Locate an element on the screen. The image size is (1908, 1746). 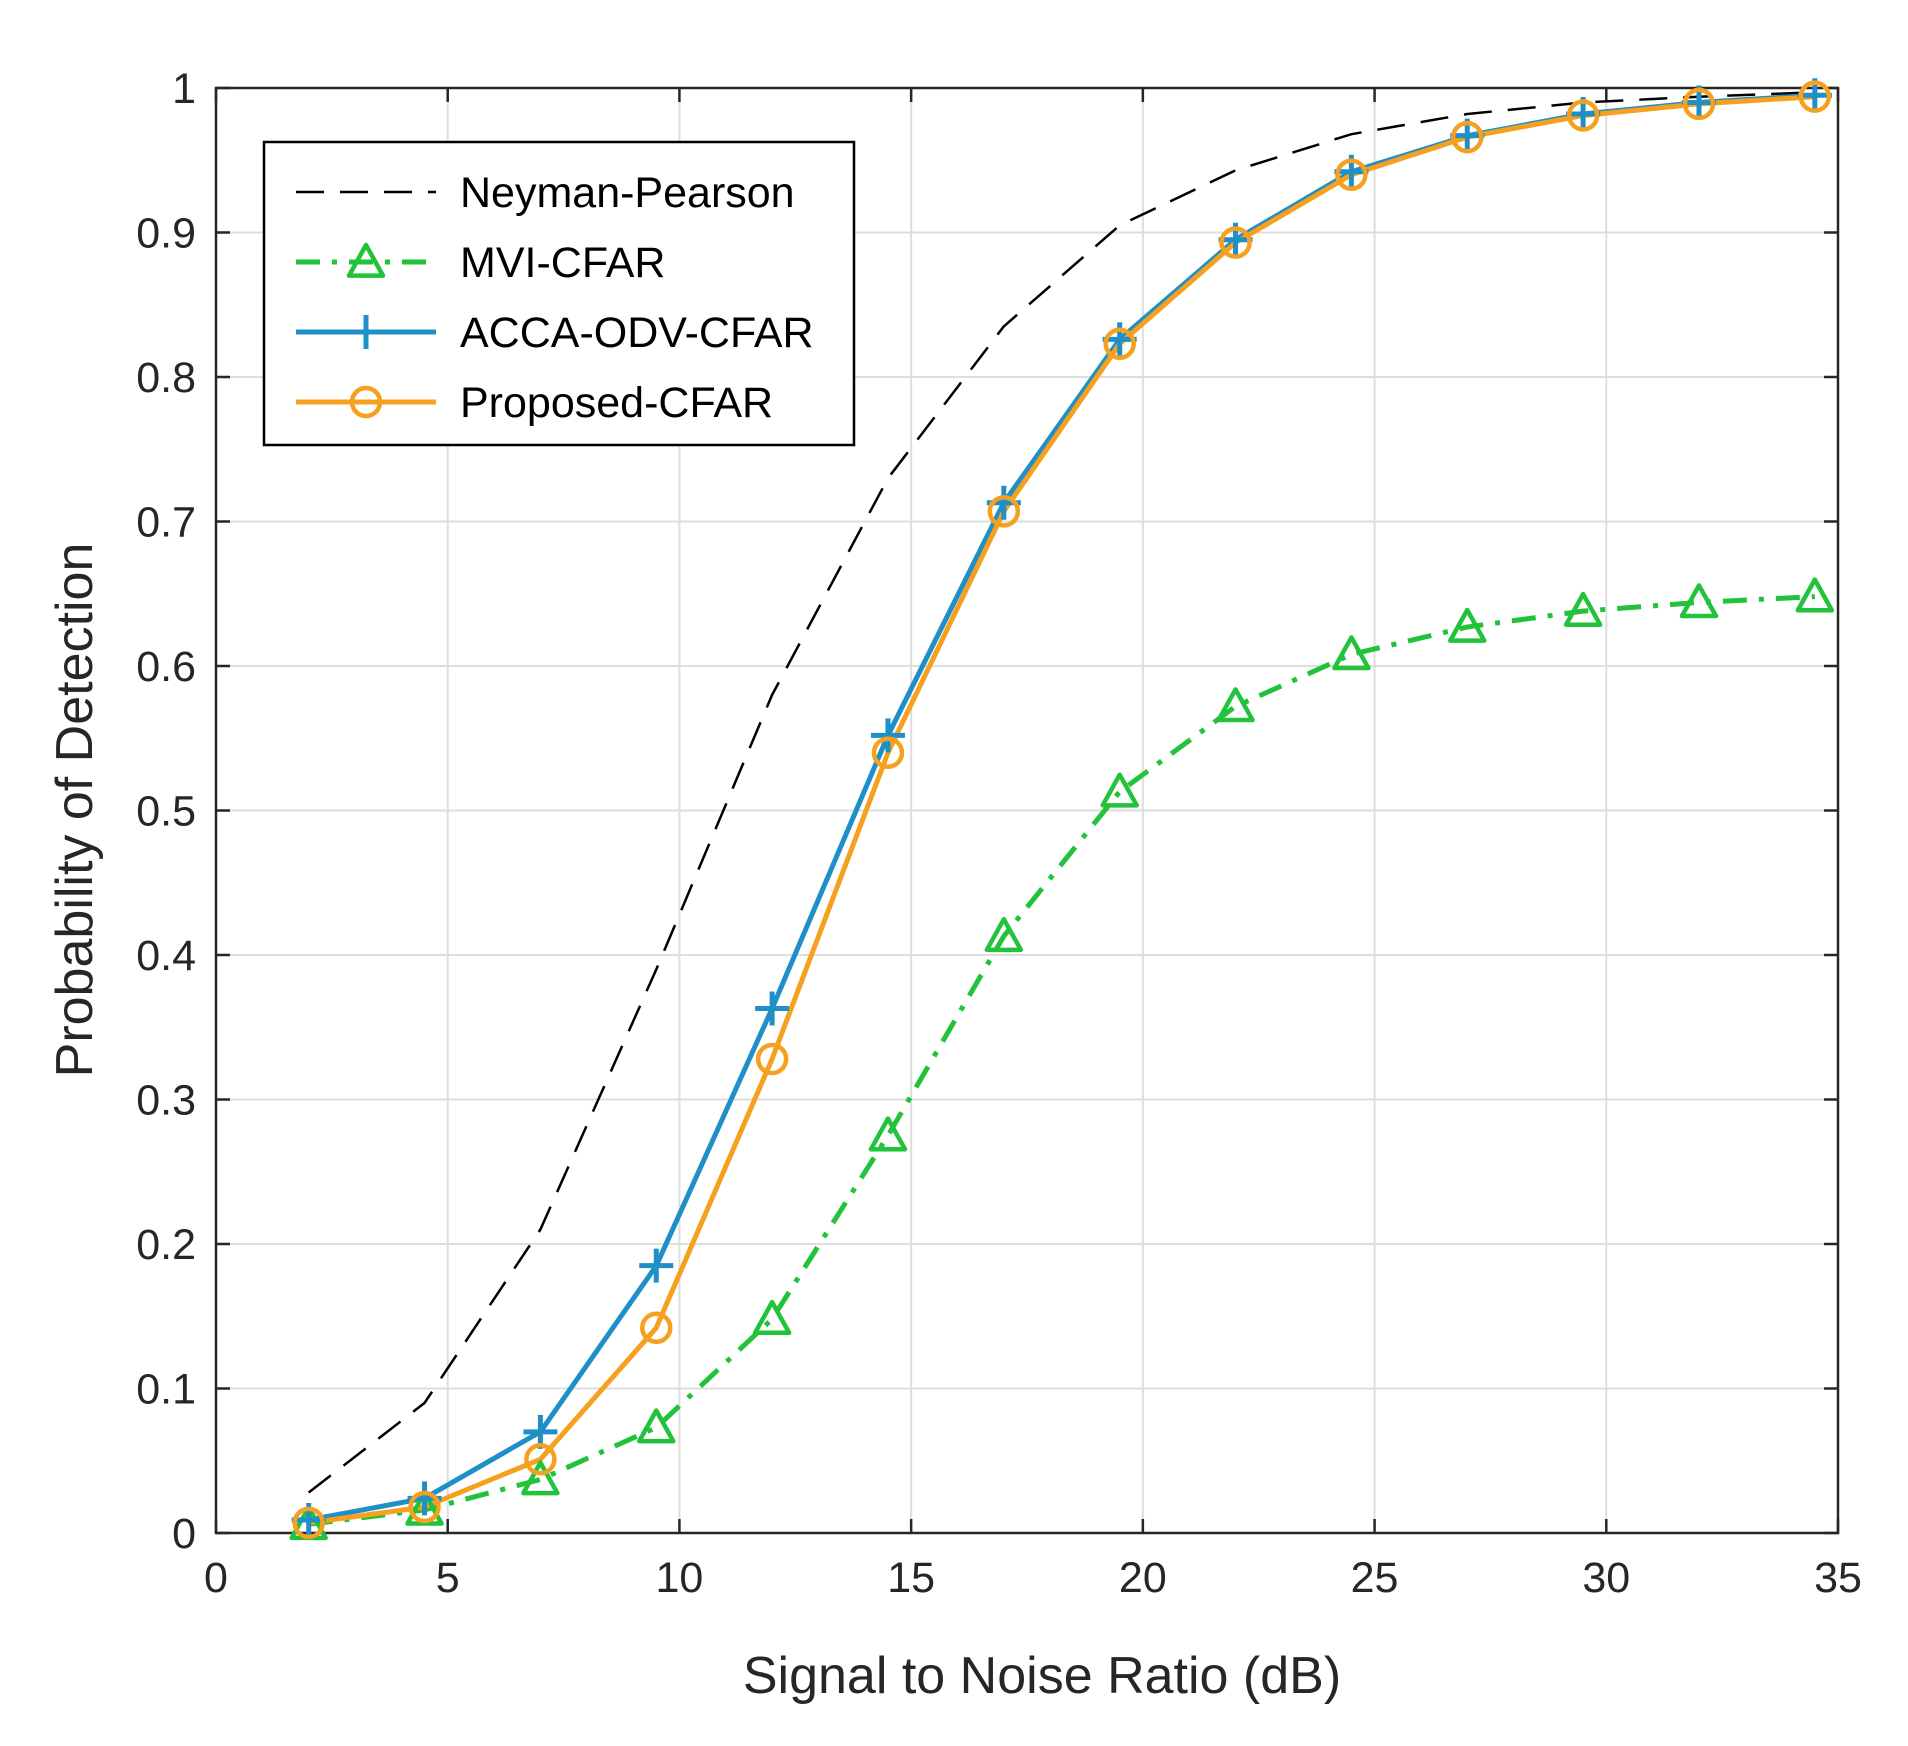
legend-label-mvi-cfar: MVI-CFAR is located at coordinates (562, 263).